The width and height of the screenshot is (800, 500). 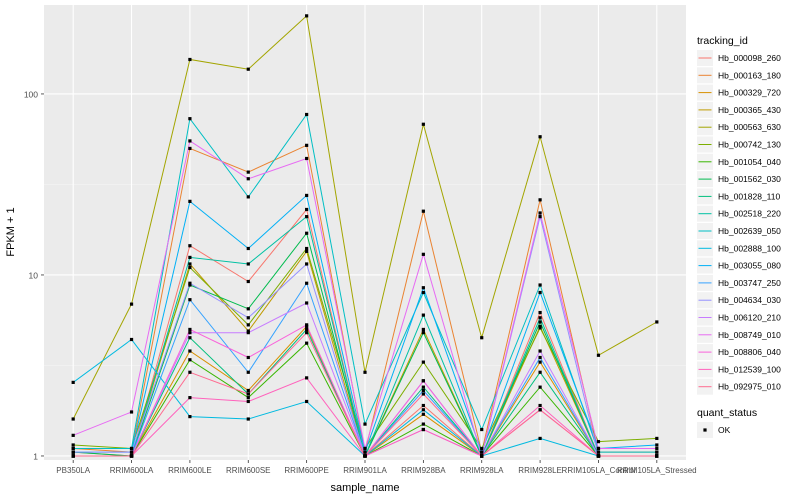 What do you see at coordinates (35, 456) in the screenshot?
I see `y-tick-label: 1` at bounding box center [35, 456].